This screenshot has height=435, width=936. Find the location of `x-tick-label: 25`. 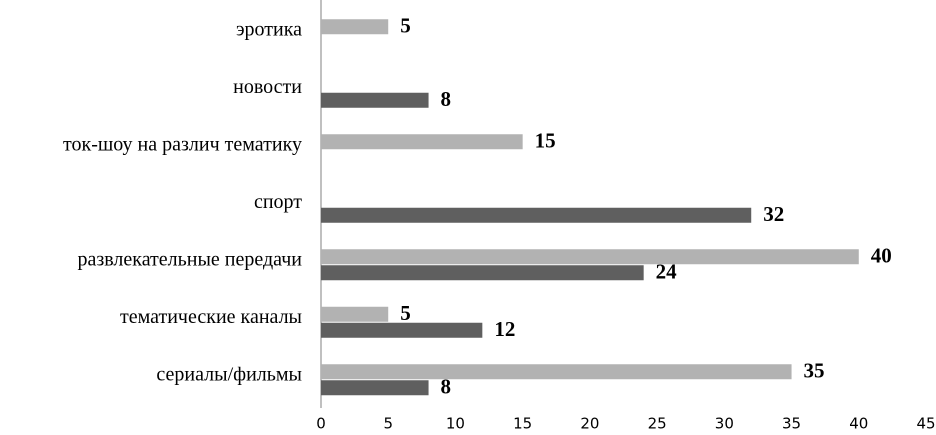

x-tick-label: 25 is located at coordinates (657, 424).